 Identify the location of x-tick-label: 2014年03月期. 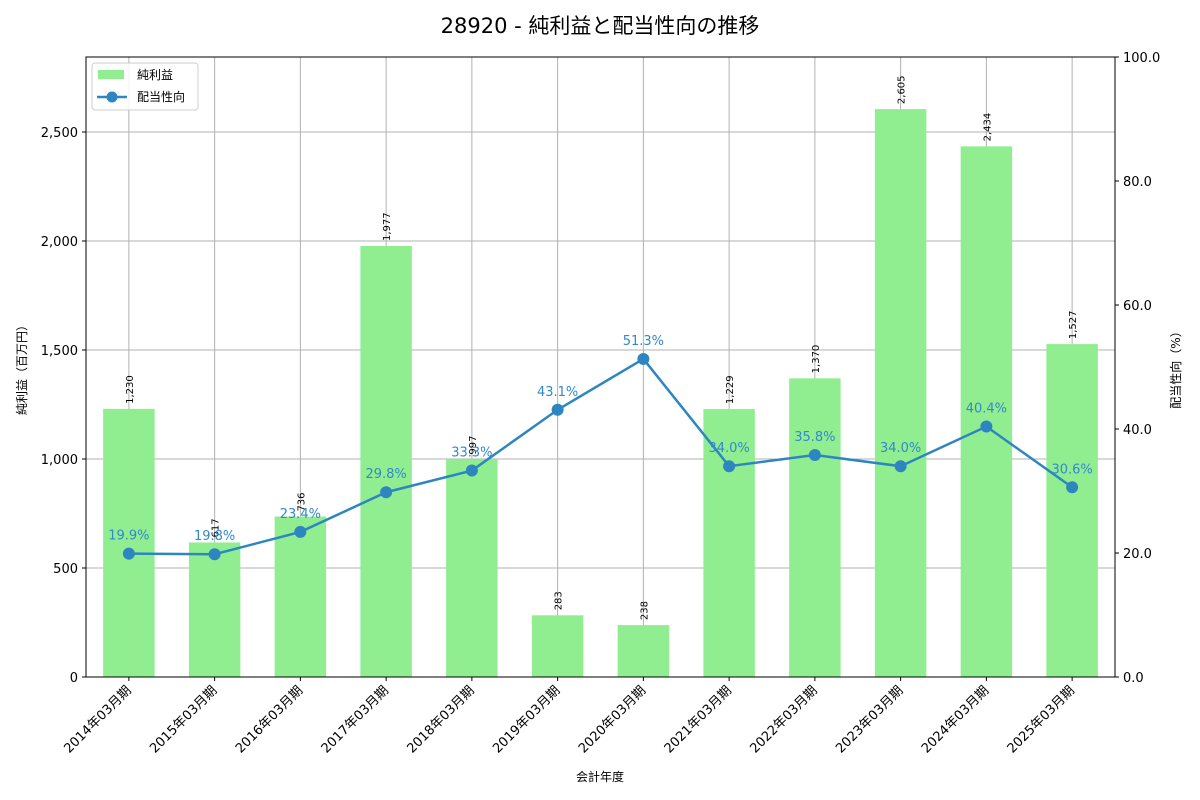
(97, 719).